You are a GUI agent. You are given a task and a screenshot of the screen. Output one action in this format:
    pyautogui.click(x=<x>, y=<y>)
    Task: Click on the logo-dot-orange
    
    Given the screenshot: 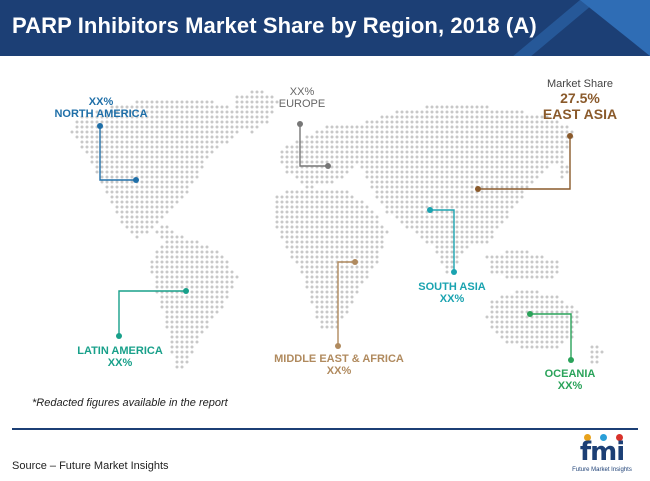 What is the action you would take?
    pyautogui.click(x=587, y=437)
    